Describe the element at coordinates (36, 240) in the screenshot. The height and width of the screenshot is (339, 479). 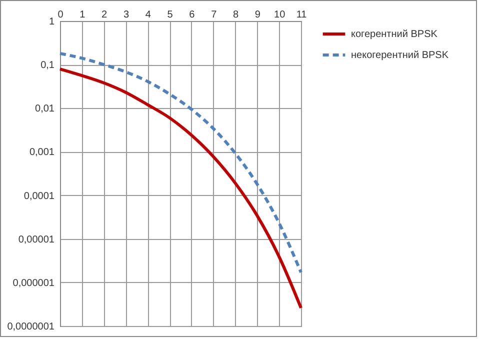
I see `y-tick-label: 0,00001` at that location.